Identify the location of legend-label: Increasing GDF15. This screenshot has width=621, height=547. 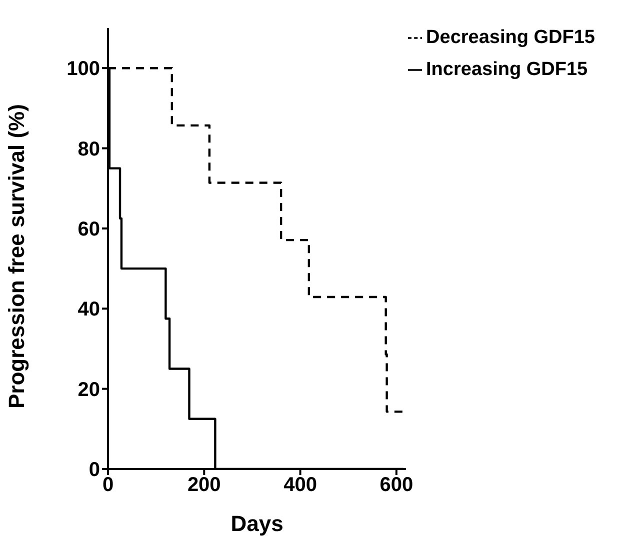
(507, 69).